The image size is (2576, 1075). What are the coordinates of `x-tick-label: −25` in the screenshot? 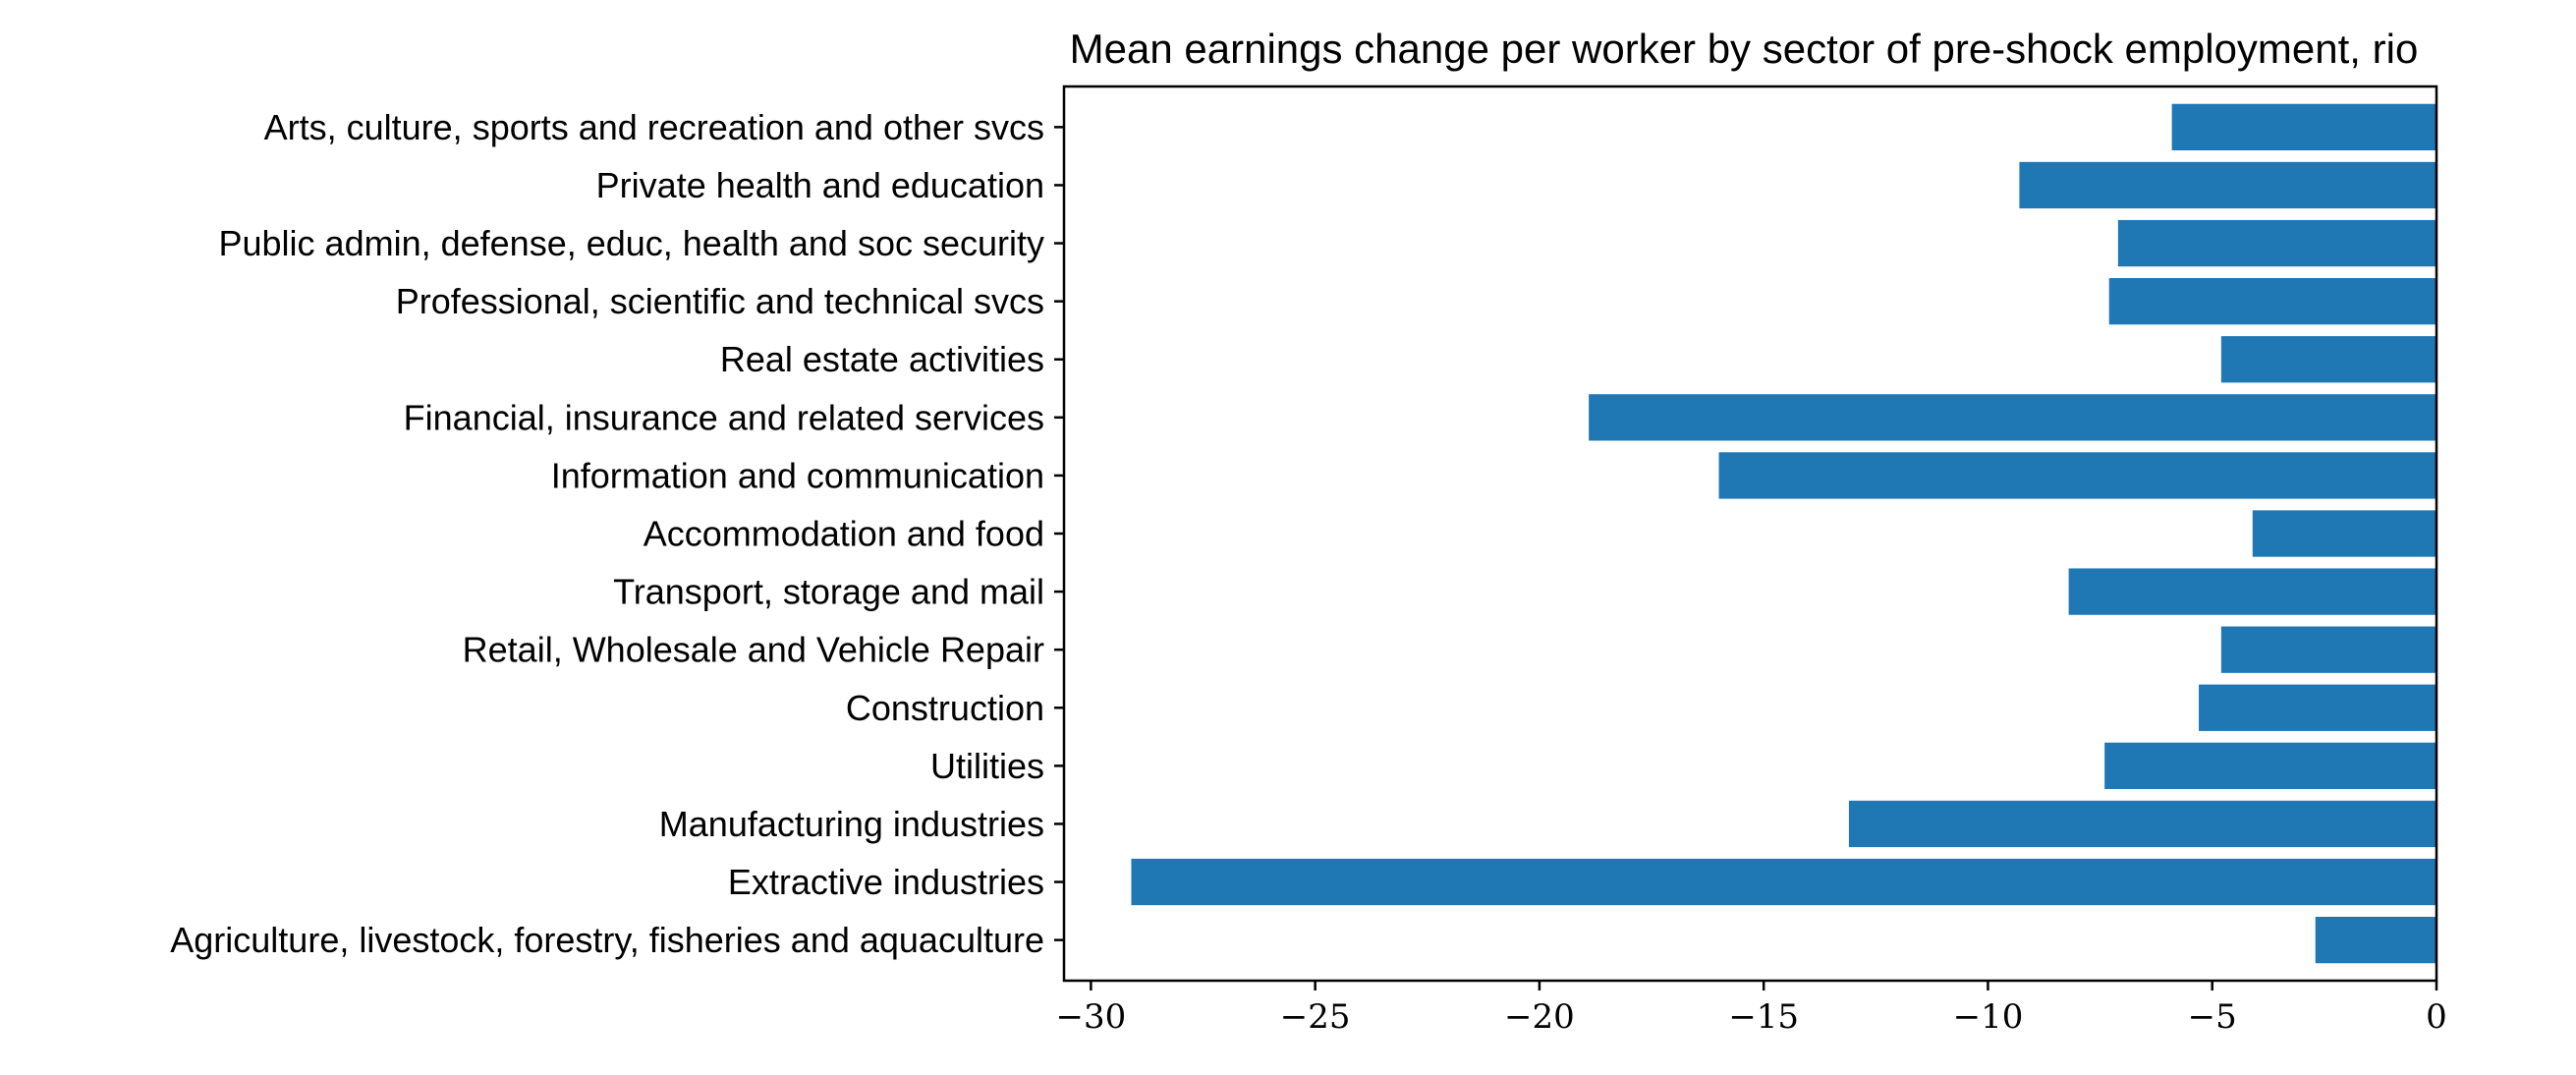 It's located at (1315, 1017).